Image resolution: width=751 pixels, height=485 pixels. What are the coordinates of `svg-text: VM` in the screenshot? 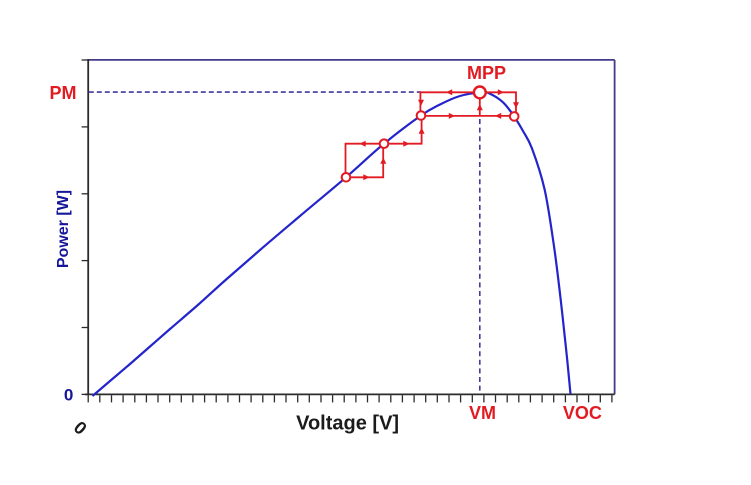 It's located at (482, 413).